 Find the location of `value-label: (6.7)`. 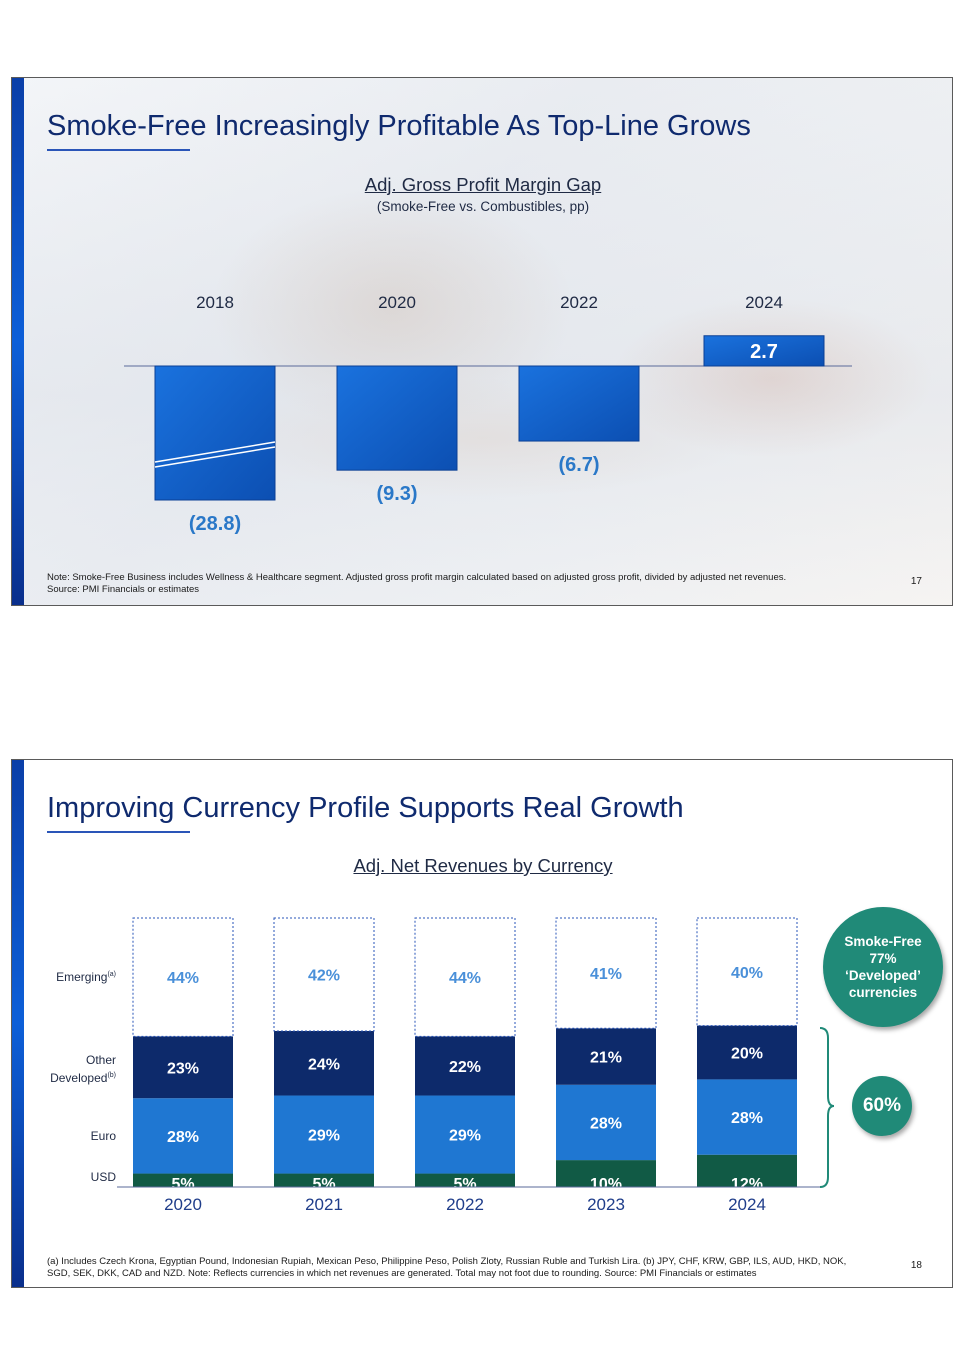

value-label: (6.7) is located at coordinates (578, 465).